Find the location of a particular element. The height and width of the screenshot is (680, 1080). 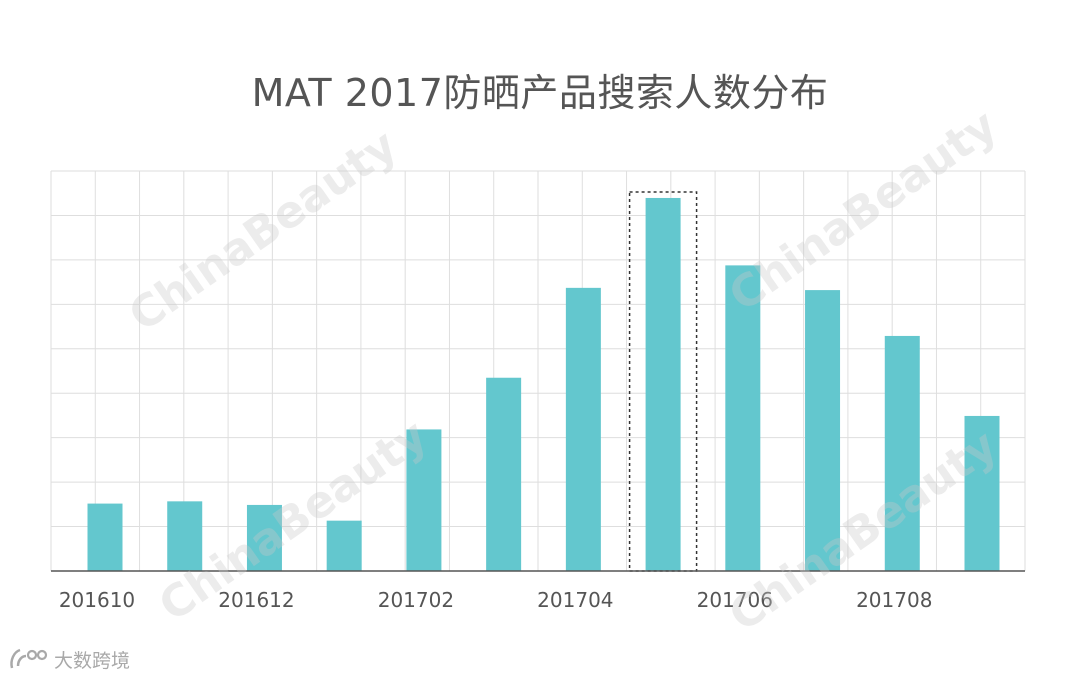

logo-text: 大数跨境 is located at coordinates (92, 660).